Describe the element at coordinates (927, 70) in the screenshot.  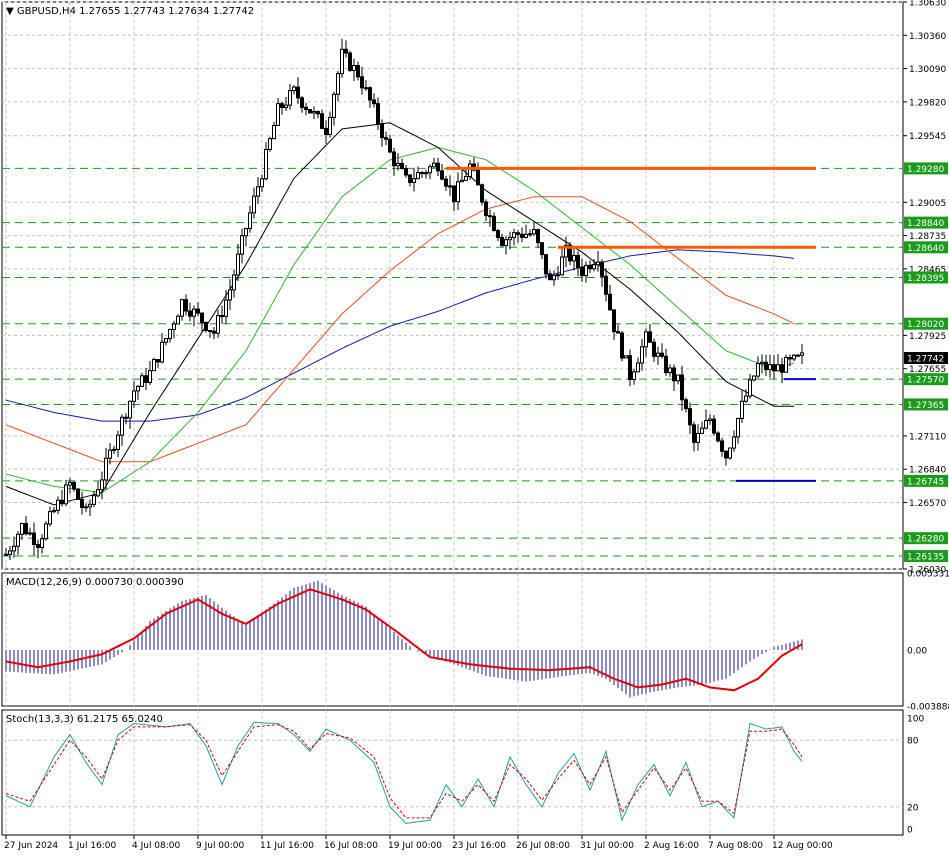
I see `y-tick-label: 1.30090` at that location.